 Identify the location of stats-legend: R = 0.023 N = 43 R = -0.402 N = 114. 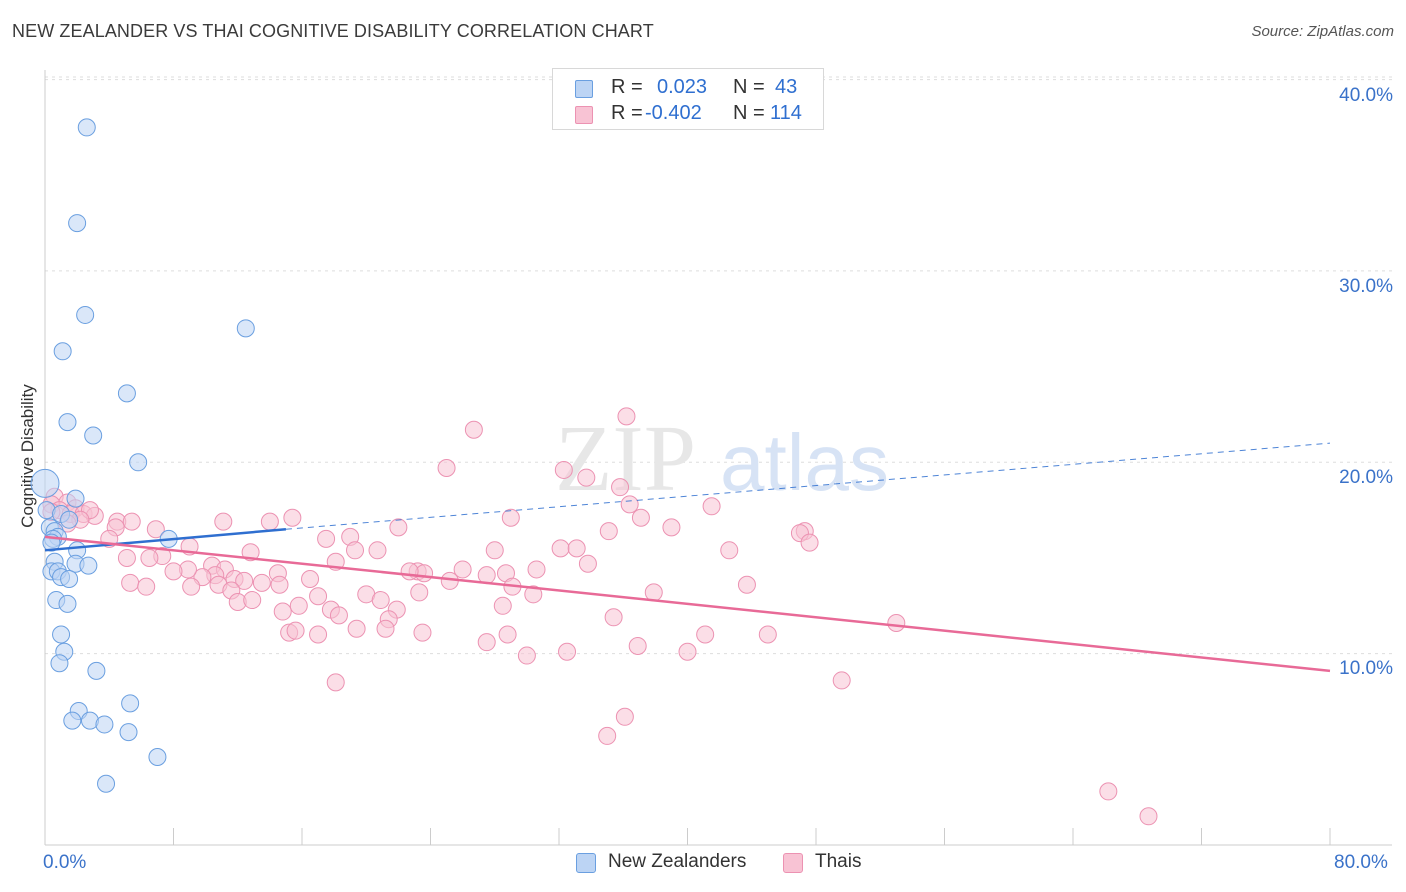
(688, 99).